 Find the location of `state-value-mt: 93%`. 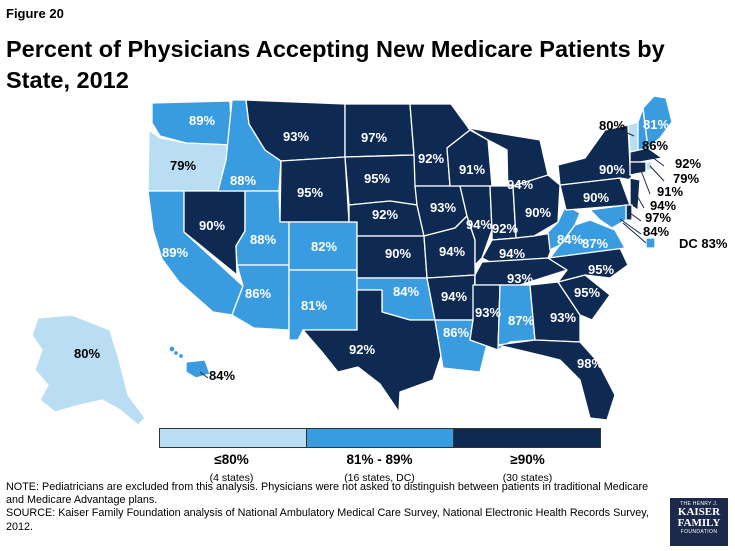

state-value-mt: 93% is located at coordinates (296, 136).